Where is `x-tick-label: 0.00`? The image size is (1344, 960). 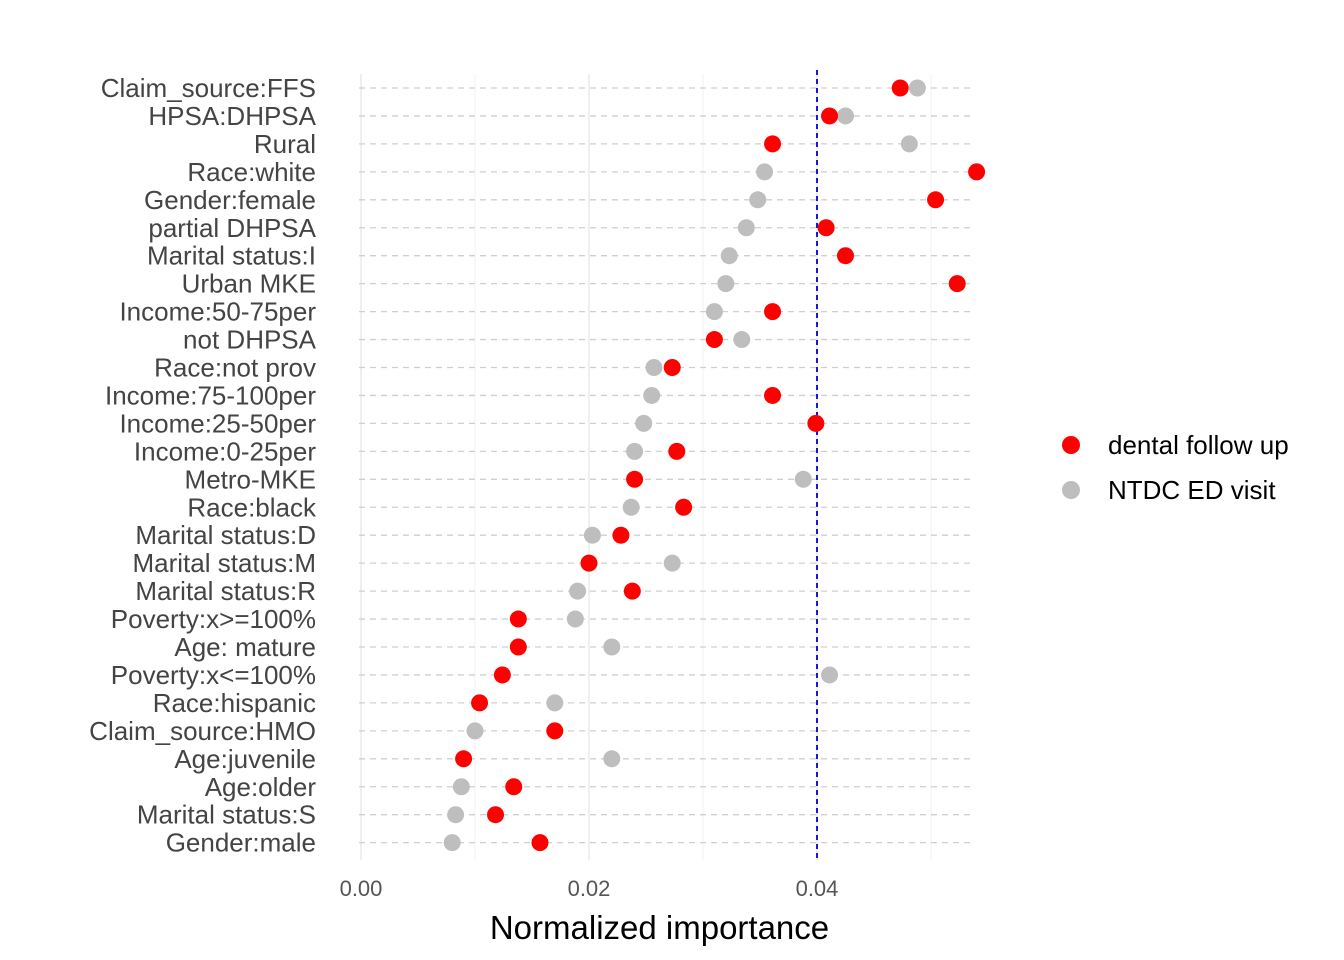 x-tick-label: 0.00 is located at coordinates (361, 888).